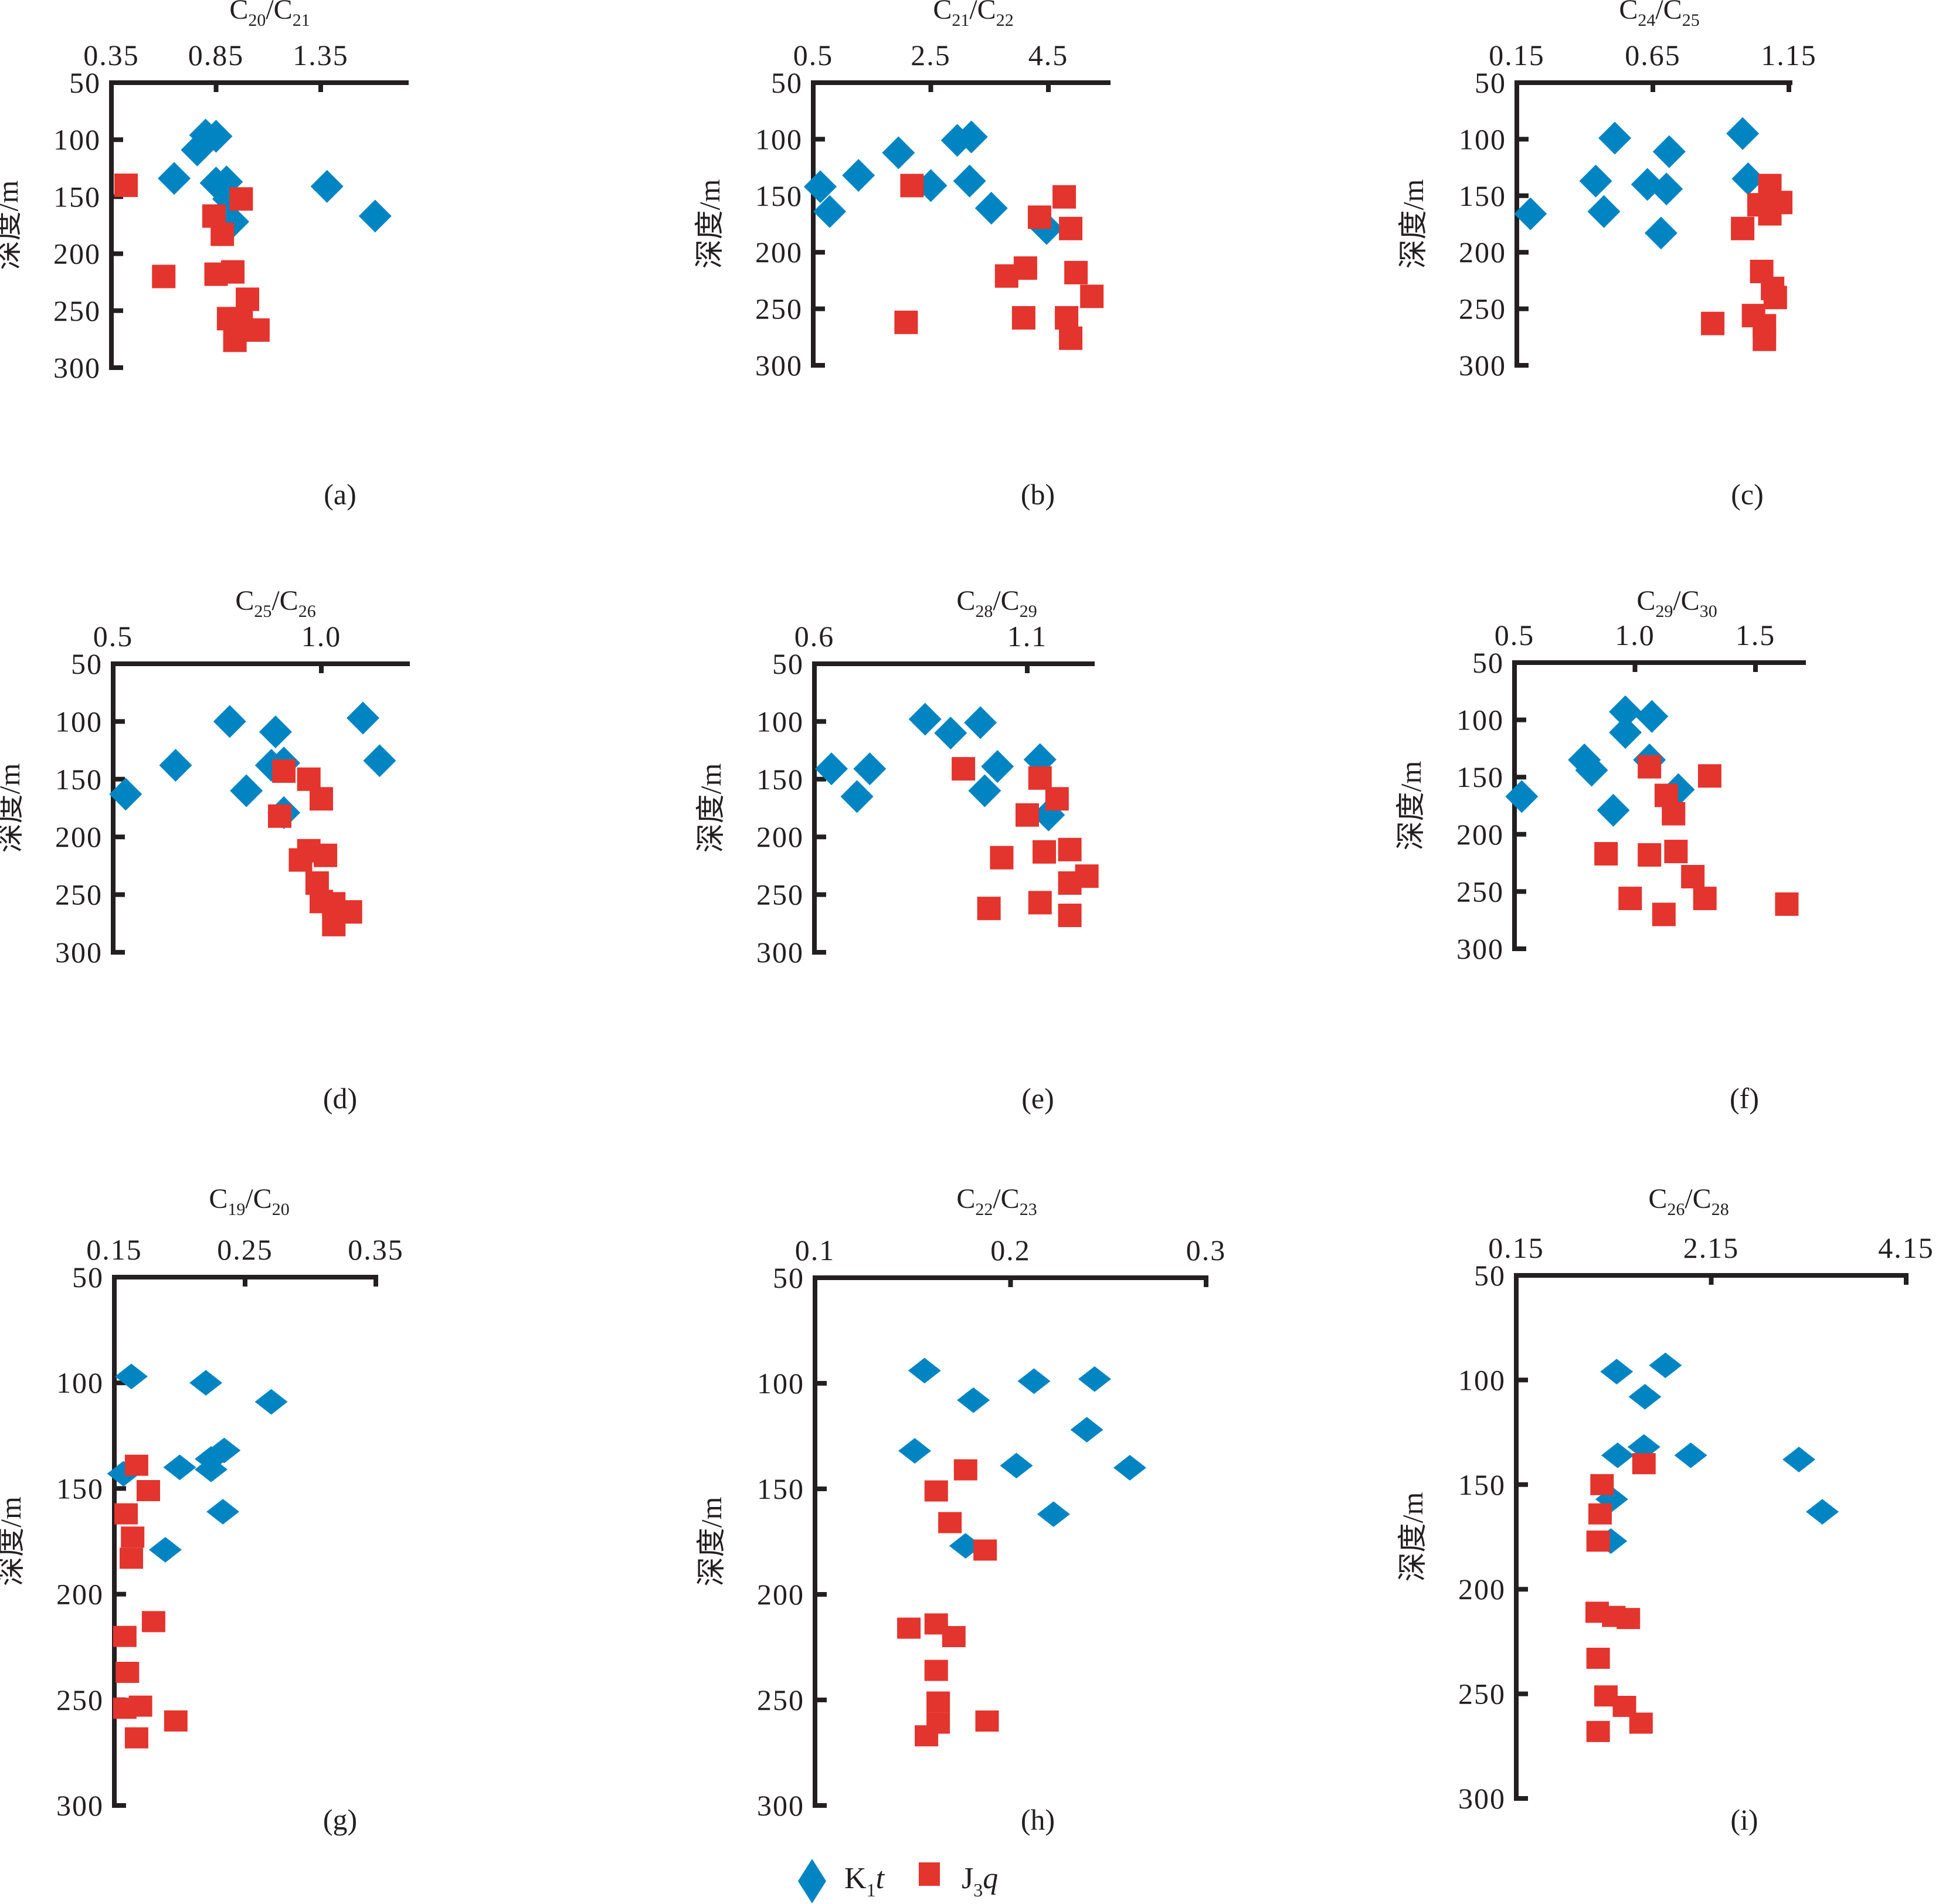 Image resolution: width=1939 pixels, height=1904 pixels. What do you see at coordinates (961, 224) in the screenshot?
I see `axes-b` at bounding box center [961, 224].